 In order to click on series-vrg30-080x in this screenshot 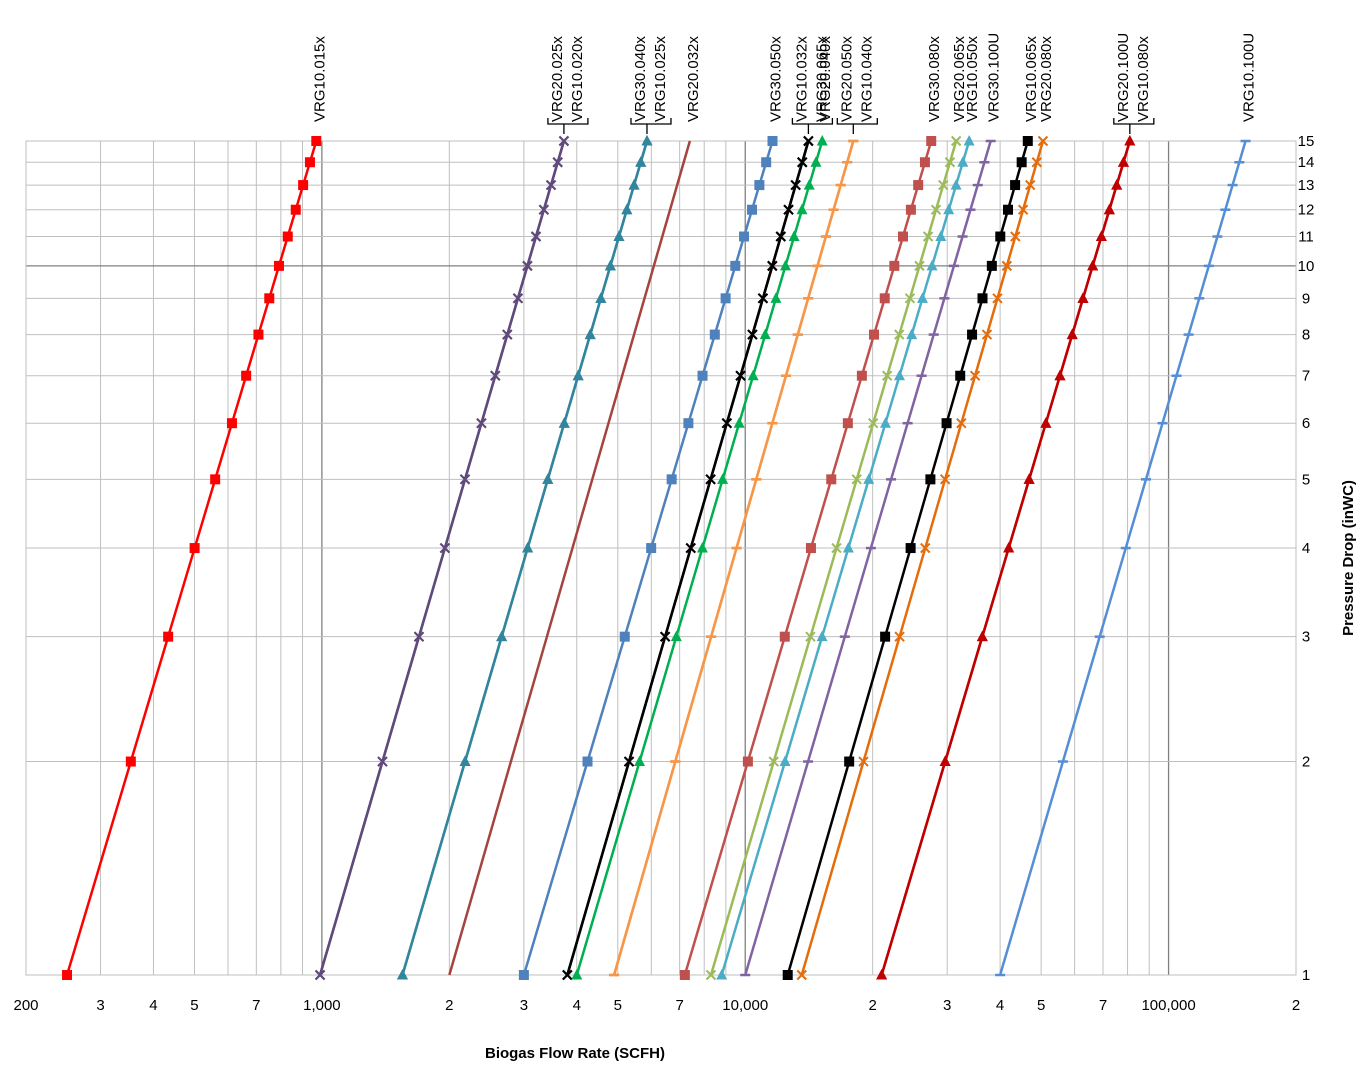, I will do `click(808, 558)`.